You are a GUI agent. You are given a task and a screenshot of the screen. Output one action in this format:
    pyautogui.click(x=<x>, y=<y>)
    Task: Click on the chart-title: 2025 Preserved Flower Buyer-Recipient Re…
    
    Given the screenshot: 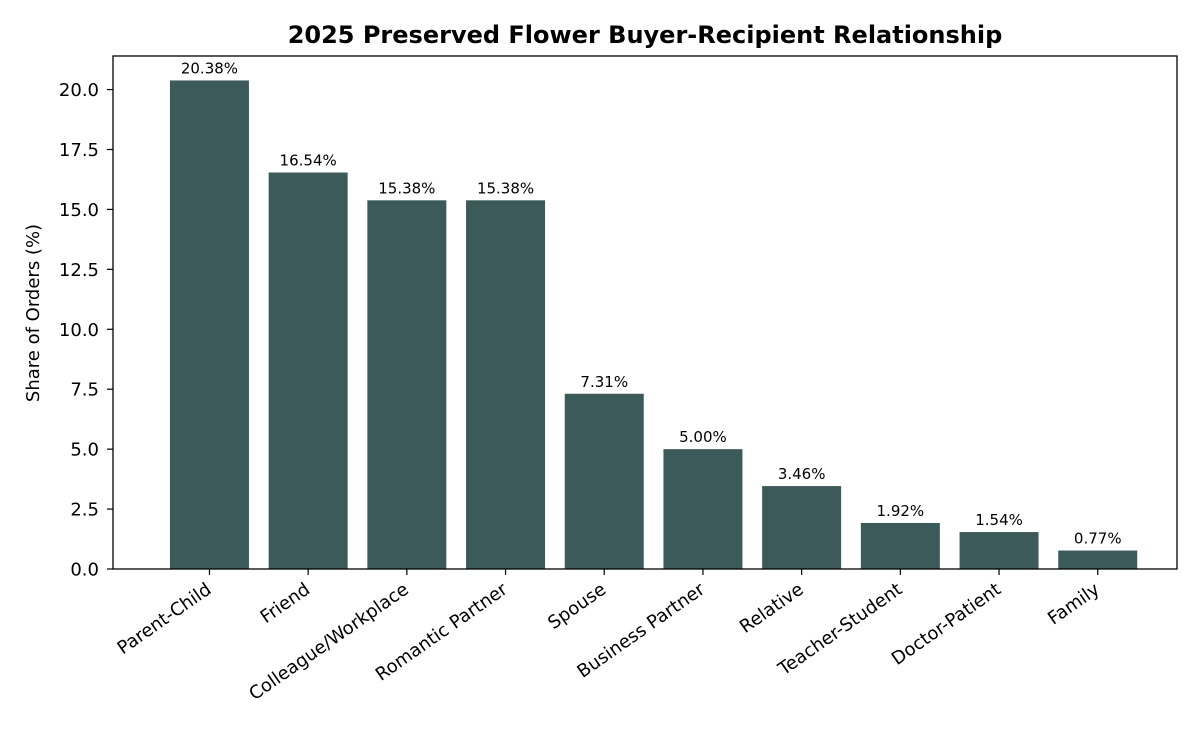 What is the action you would take?
    pyautogui.click(x=645, y=35)
    